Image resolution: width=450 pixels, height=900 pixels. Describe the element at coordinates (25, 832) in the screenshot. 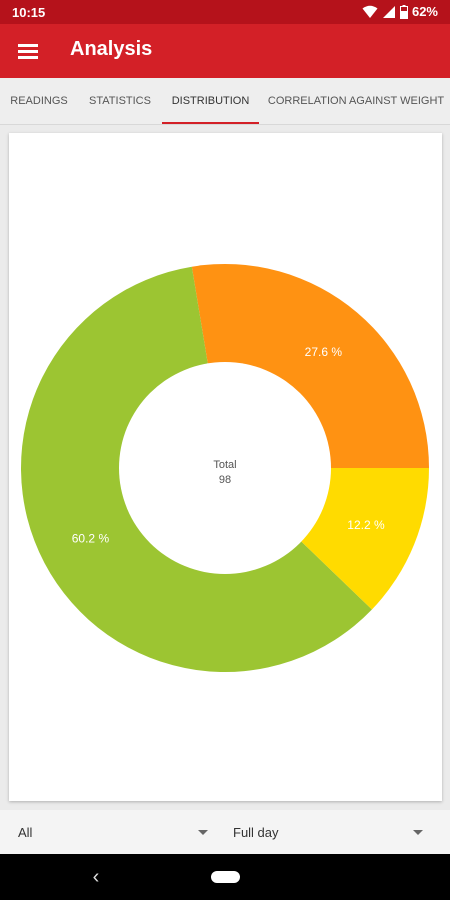

I see `group-select-value: All` at that location.